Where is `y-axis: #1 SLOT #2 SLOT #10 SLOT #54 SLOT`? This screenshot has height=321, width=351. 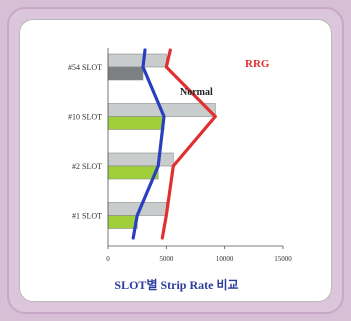
y-axis: #1 SLOT #2 SLOT #10 SLOT #54 SLOT is located at coordinates (88, 147).